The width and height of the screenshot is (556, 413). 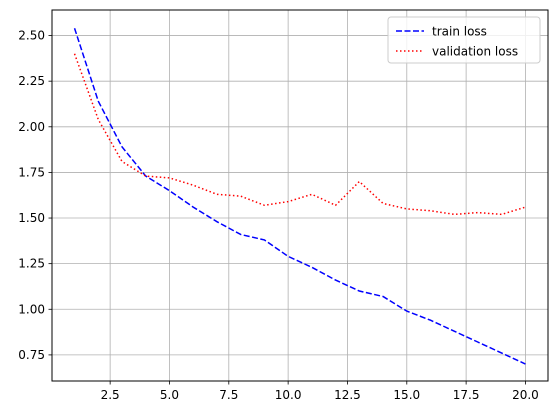 I want to click on y-tick-label: 1.00, so click(x=31, y=309).